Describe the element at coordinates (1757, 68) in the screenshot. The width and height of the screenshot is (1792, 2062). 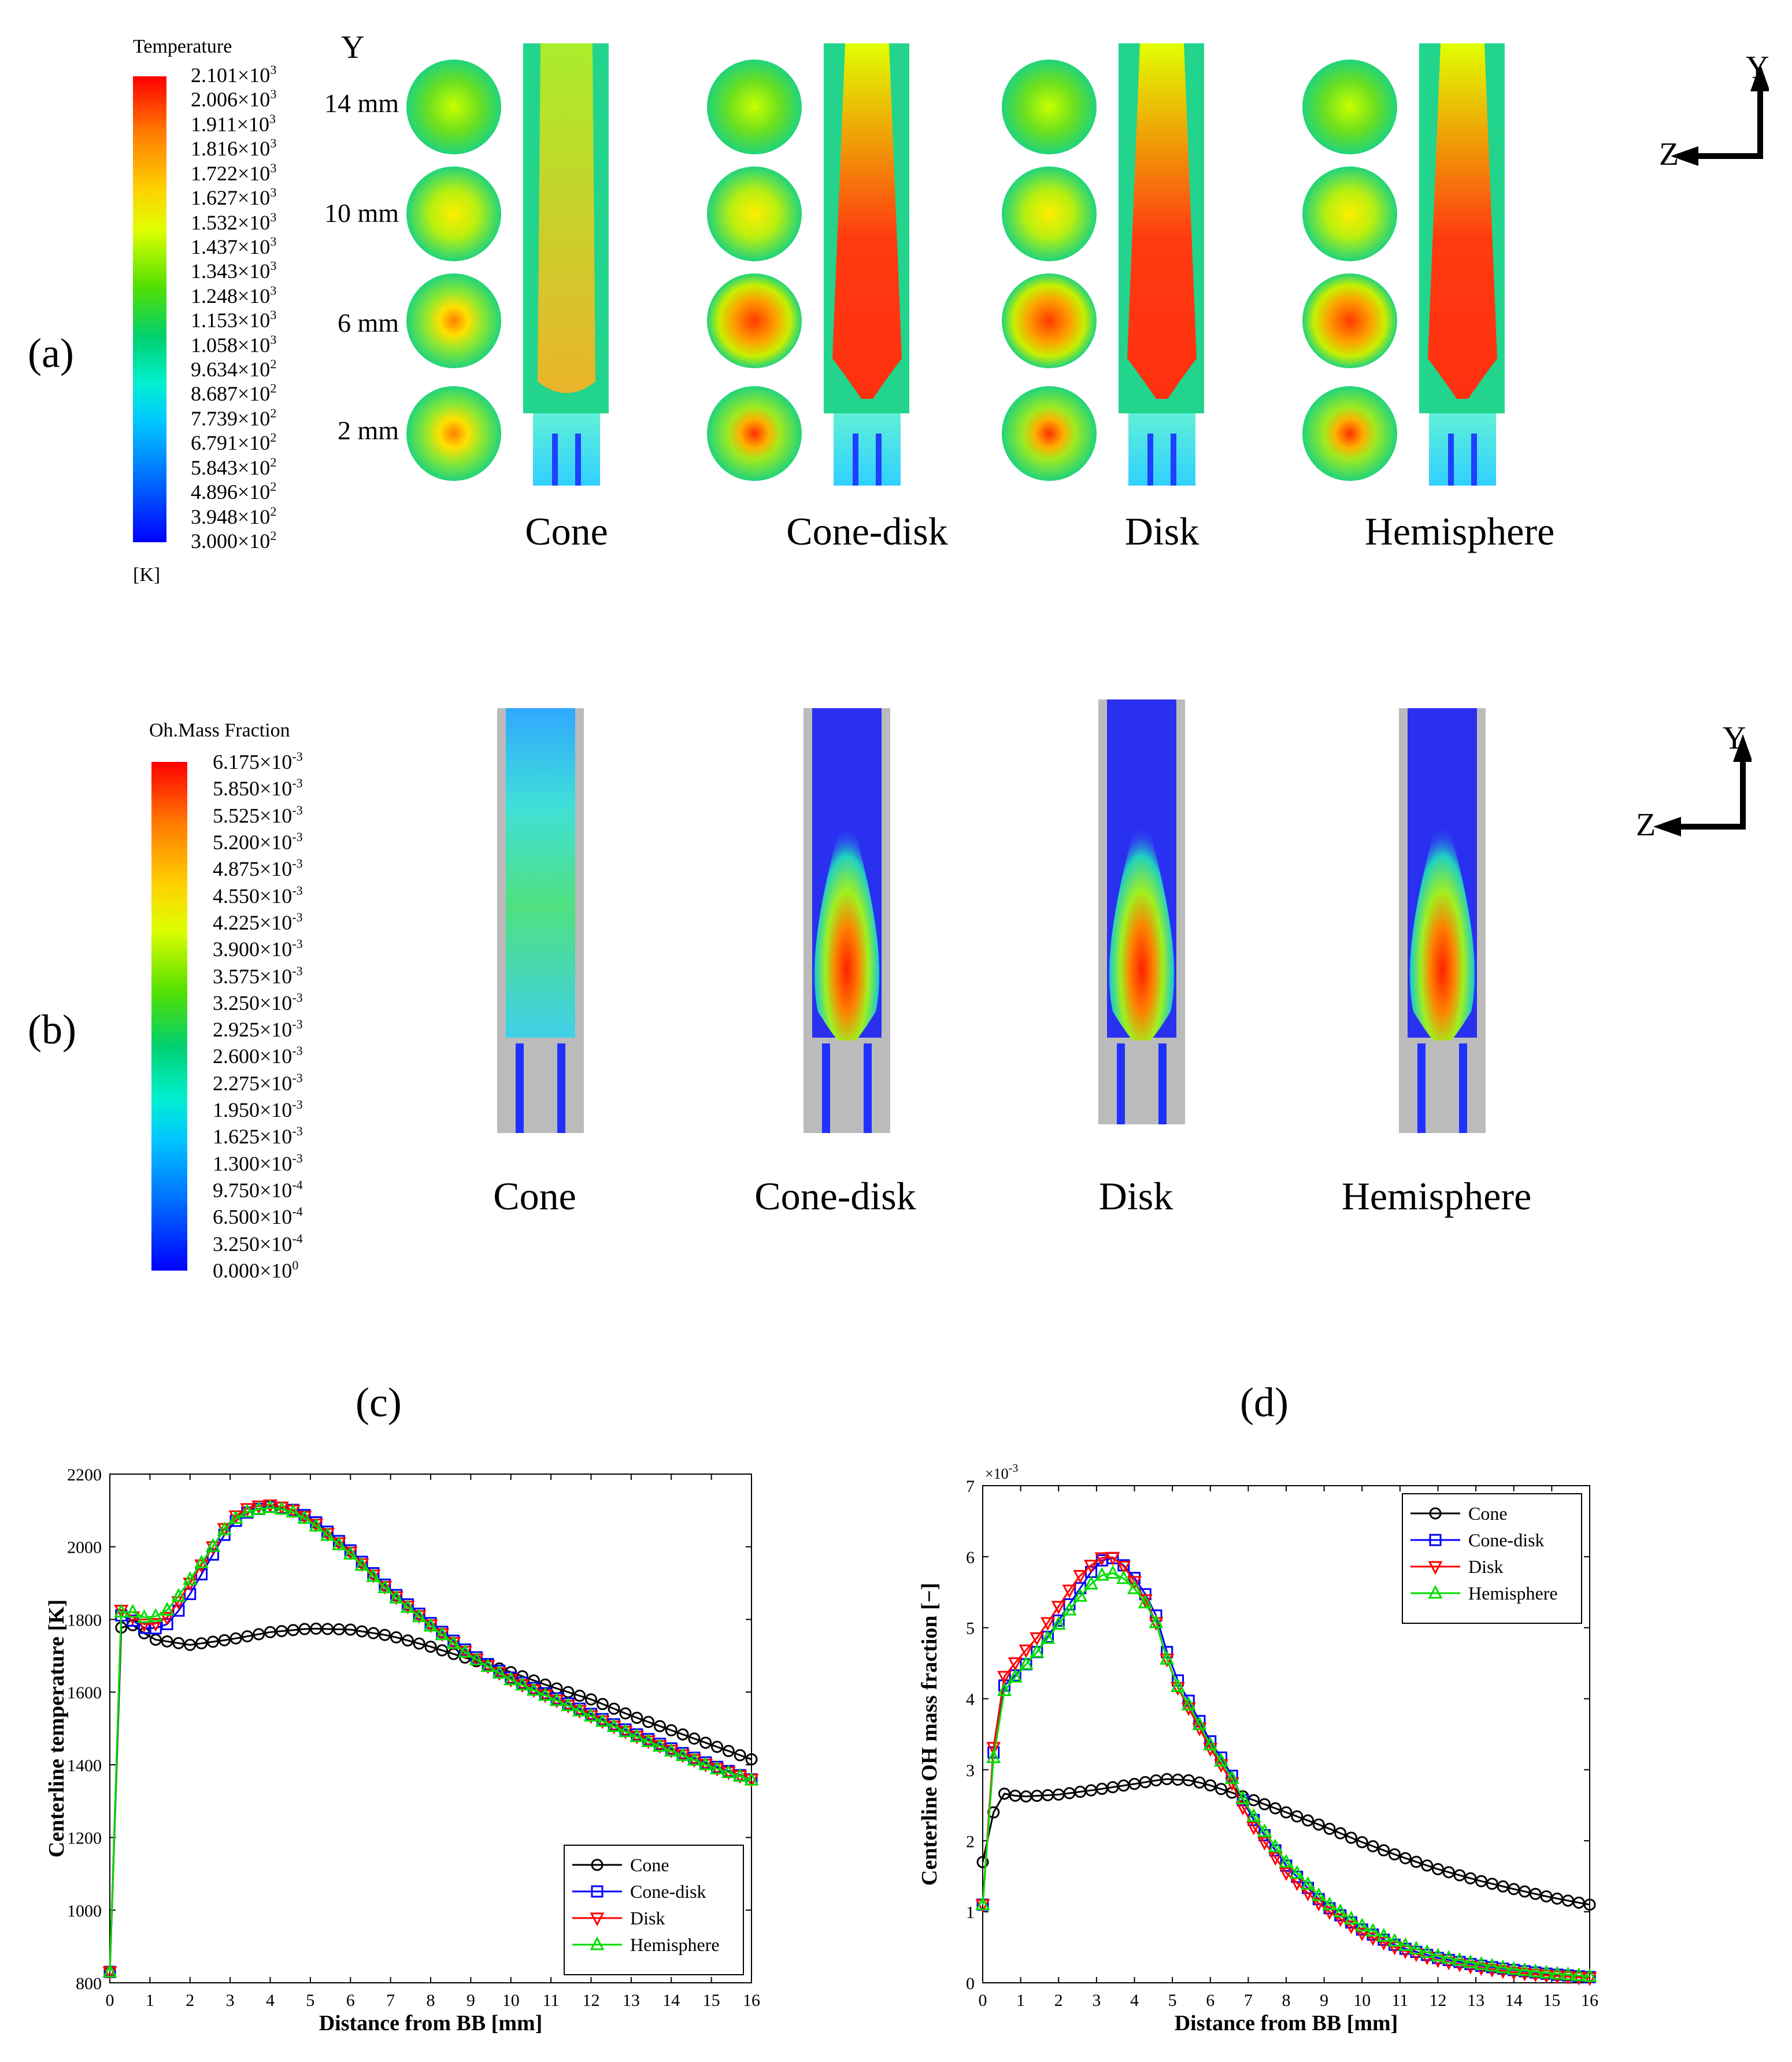
I see `axis-y-label-a: Y` at that location.